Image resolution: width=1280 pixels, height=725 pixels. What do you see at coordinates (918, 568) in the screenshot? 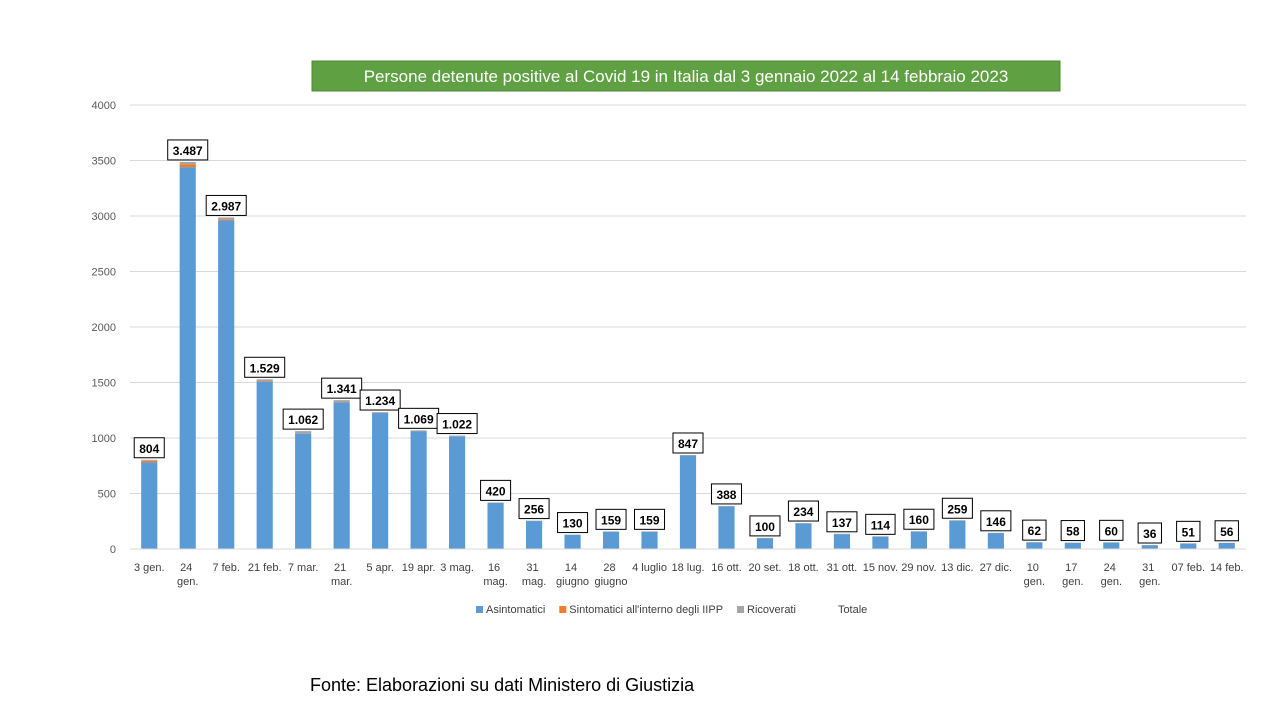
I see `x-tick-label: 29 nov.` at bounding box center [918, 568].